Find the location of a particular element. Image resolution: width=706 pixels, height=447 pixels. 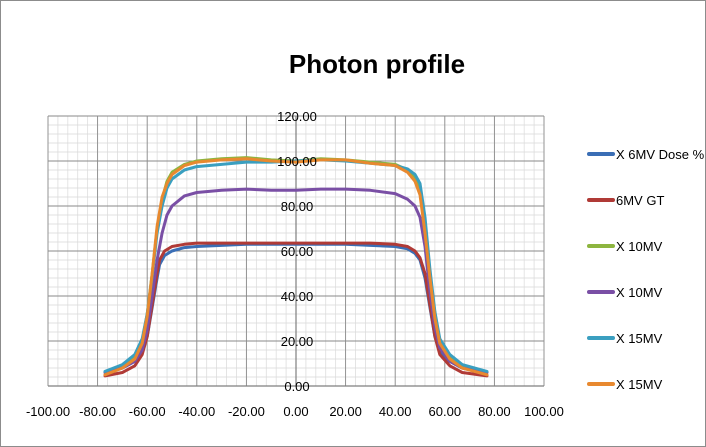

x-tick-label: -40.00 is located at coordinates (196, 411).